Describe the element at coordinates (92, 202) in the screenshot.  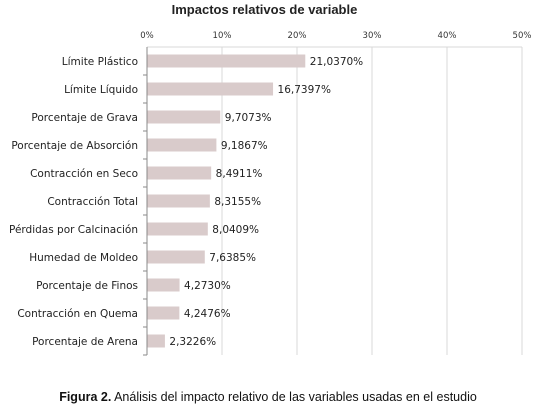
I see `category-label: Contracción Total` at that location.